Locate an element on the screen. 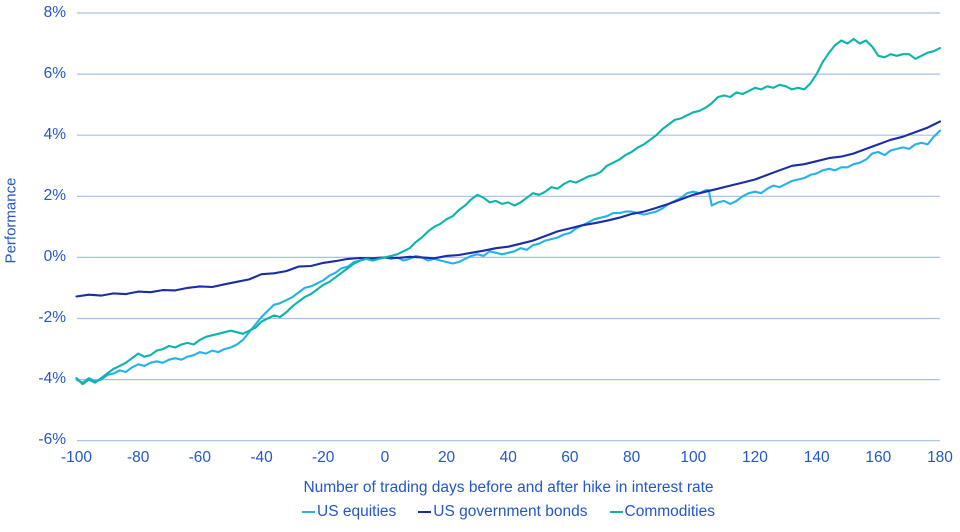 The image size is (960, 532). x-tick-label: 160 is located at coordinates (878, 457).